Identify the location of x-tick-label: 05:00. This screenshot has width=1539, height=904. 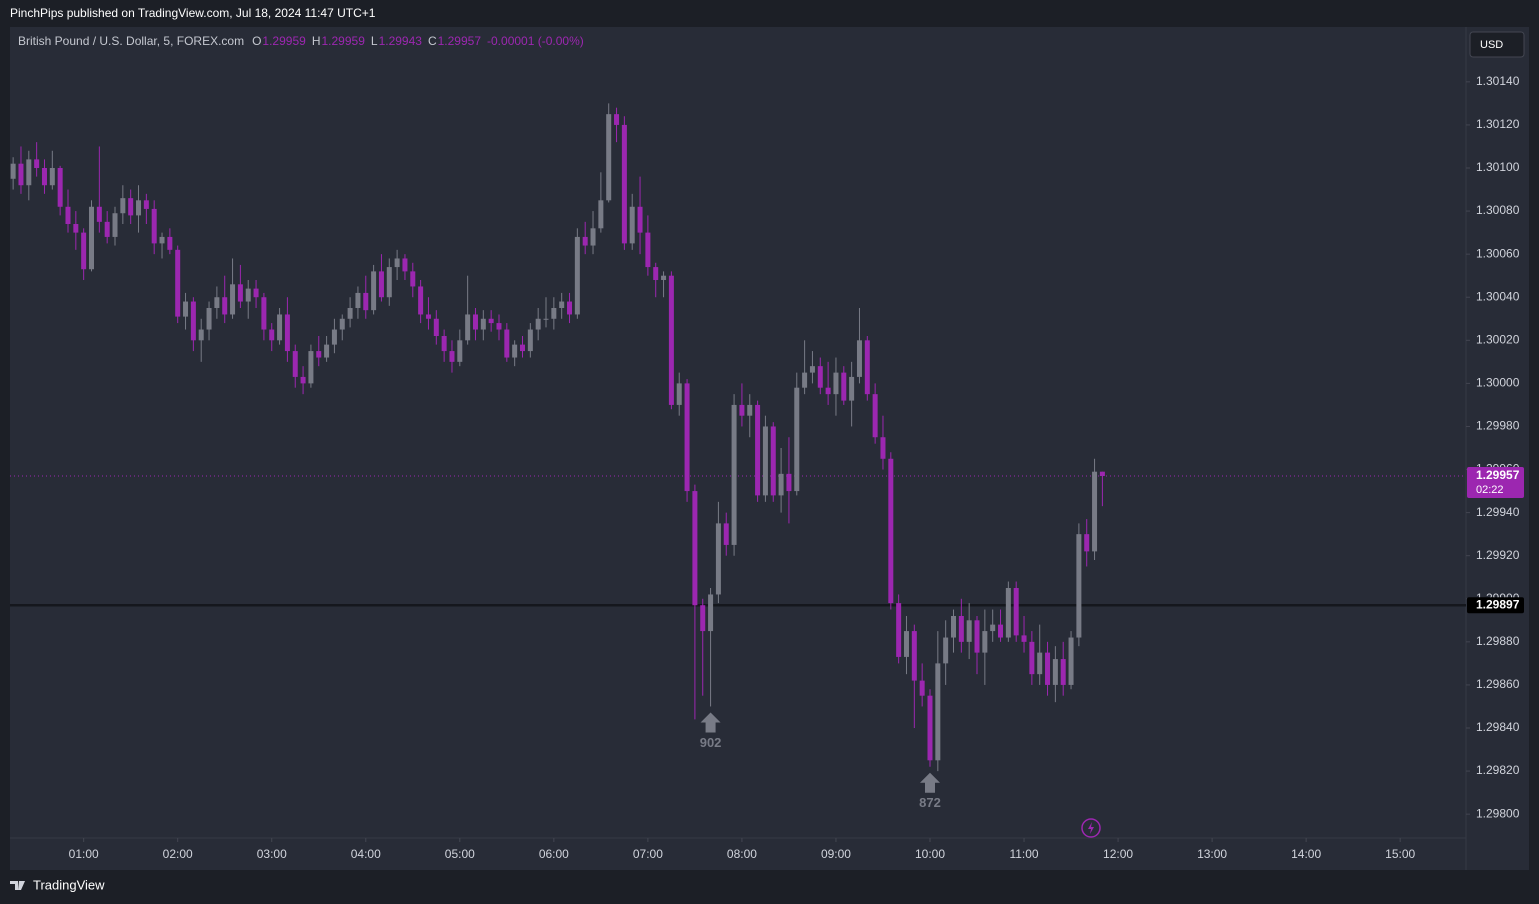
(460, 854).